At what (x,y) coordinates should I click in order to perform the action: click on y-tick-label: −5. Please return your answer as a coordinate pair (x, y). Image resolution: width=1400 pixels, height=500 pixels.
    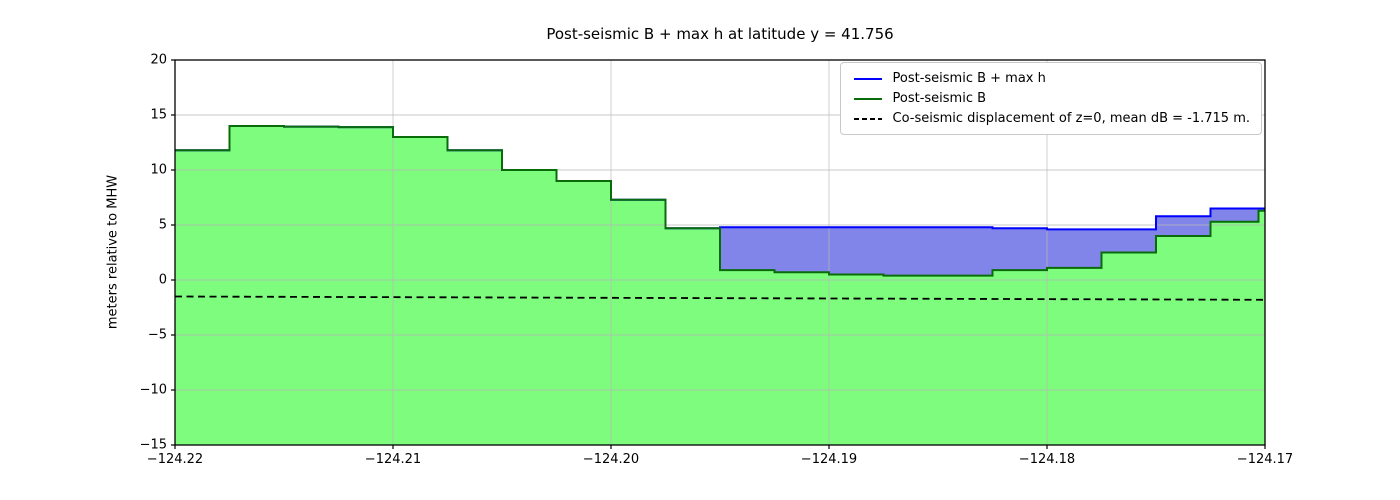
    Looking at the image, I should click on (157, 335).